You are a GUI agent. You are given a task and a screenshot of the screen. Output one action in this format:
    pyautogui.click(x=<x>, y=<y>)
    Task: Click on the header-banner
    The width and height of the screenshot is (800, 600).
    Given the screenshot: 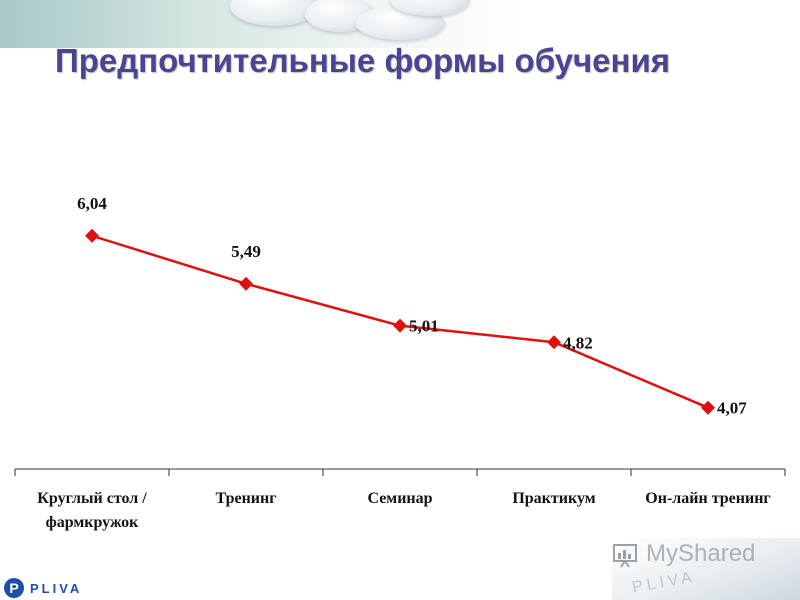 What is the action you would take?
    pyautogui.click(x=400, y=24)
    